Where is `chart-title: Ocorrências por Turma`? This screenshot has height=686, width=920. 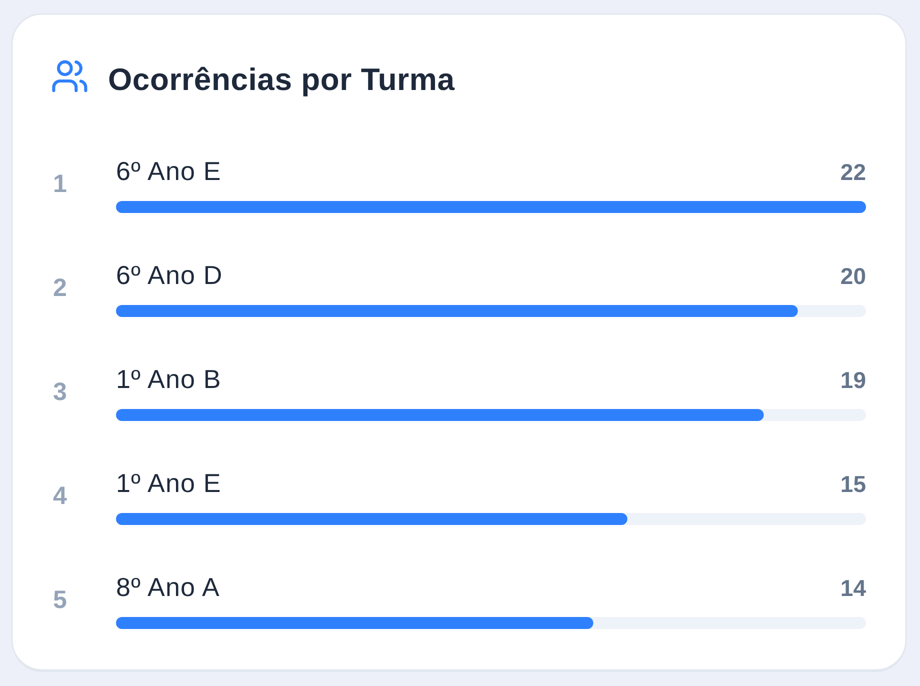 chart-title: Ocorrências por Turma is located at coordinates (282, 79).